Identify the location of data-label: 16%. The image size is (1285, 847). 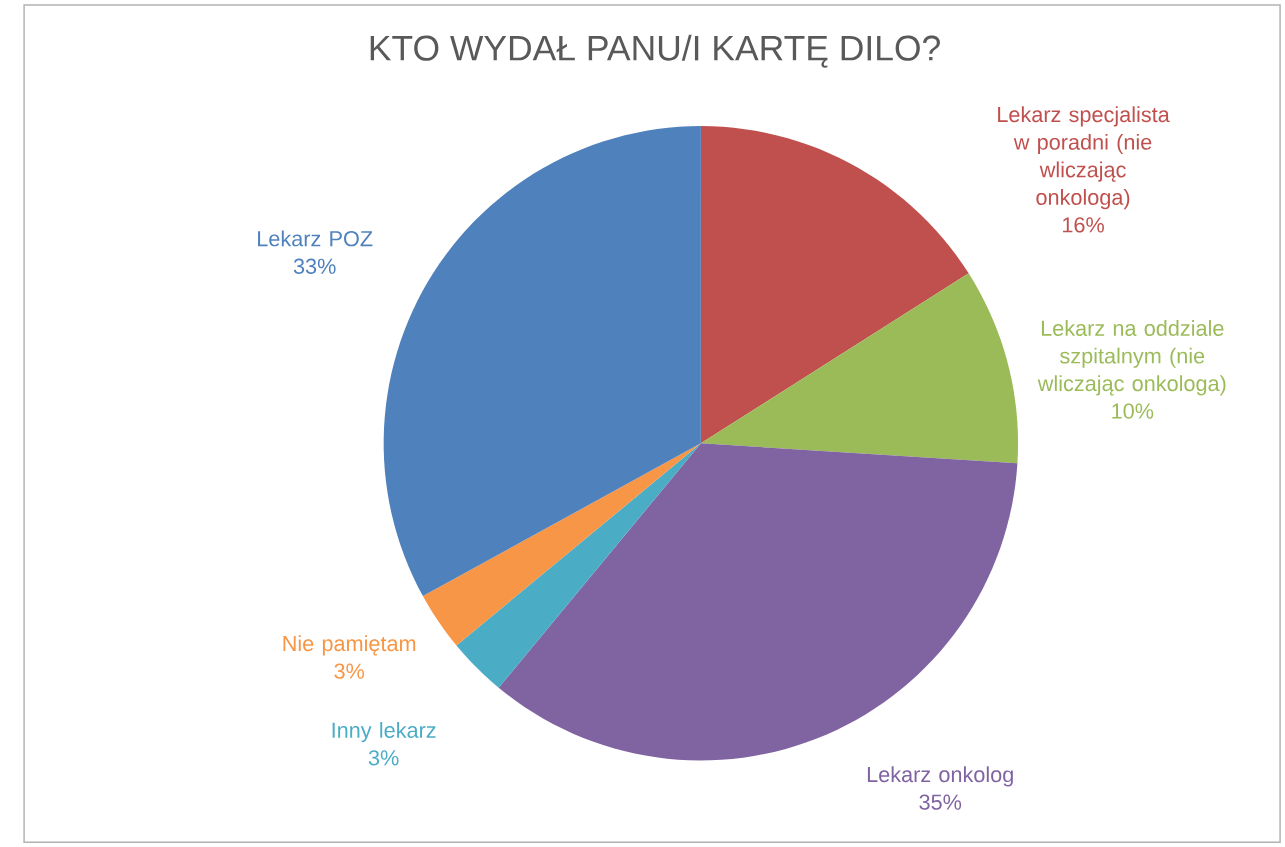
(1083, 225).